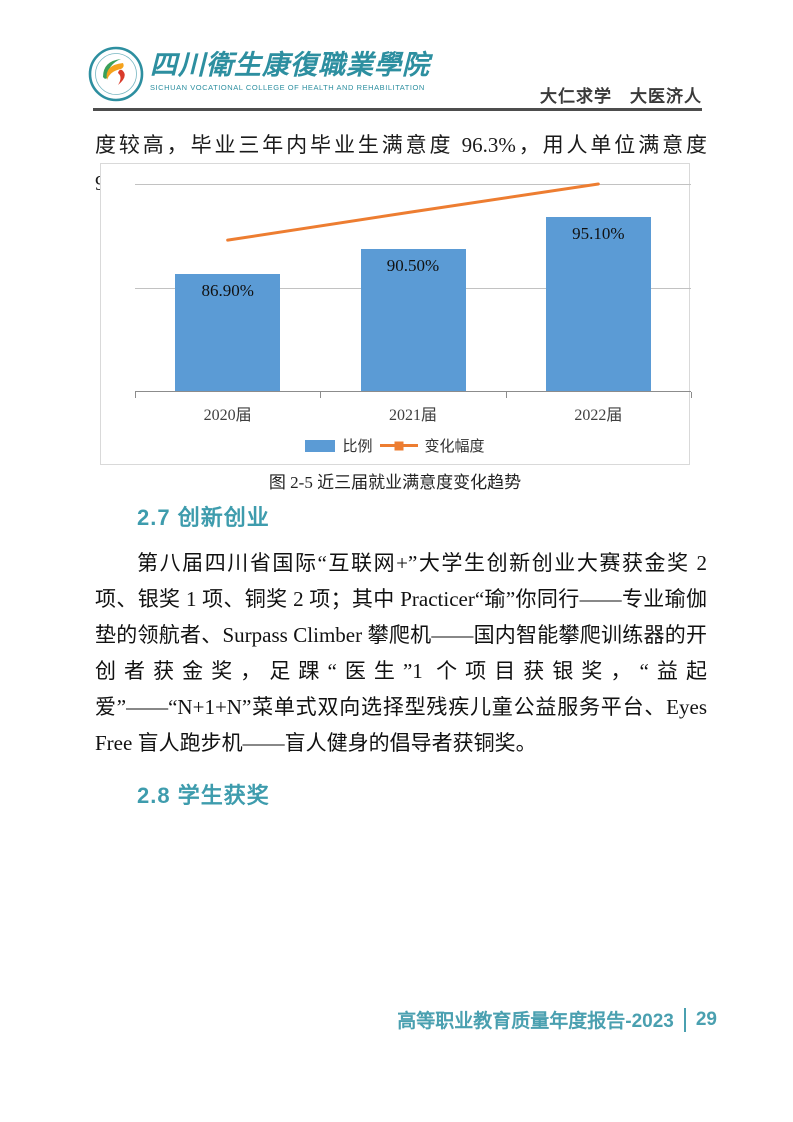 Image resolution: width=793 pixels, height=1122 pixels. Describe the element at coordinates (598, 415) in the screenshot. I see `x-axis-label-2022届: 2022届` at that location.